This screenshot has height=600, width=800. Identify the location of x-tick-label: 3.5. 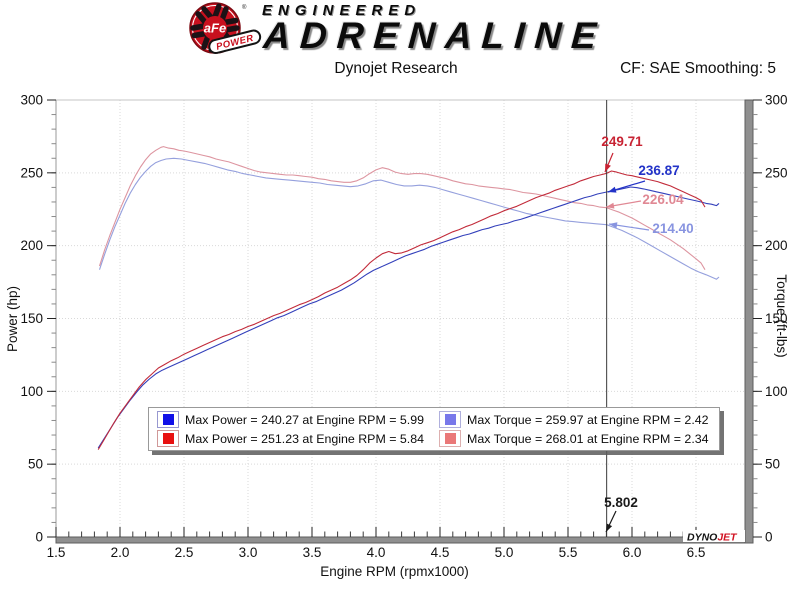
(312, 552).